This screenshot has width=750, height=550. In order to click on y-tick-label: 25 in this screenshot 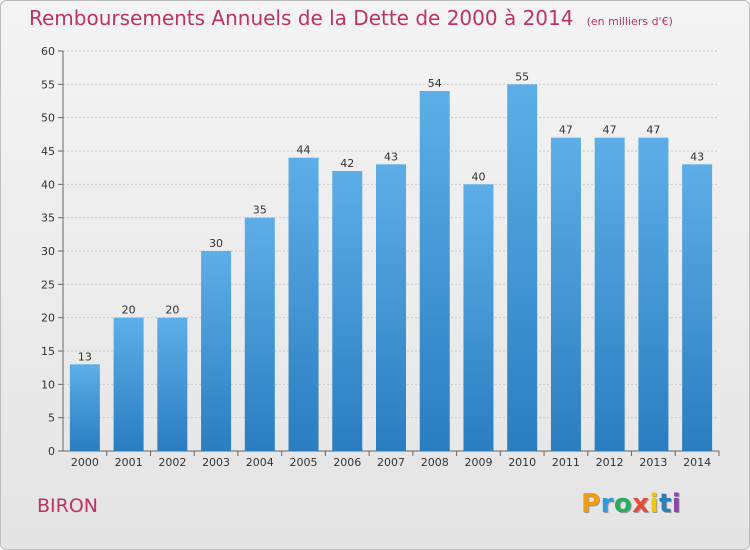, I will do `click(48, 284)`.